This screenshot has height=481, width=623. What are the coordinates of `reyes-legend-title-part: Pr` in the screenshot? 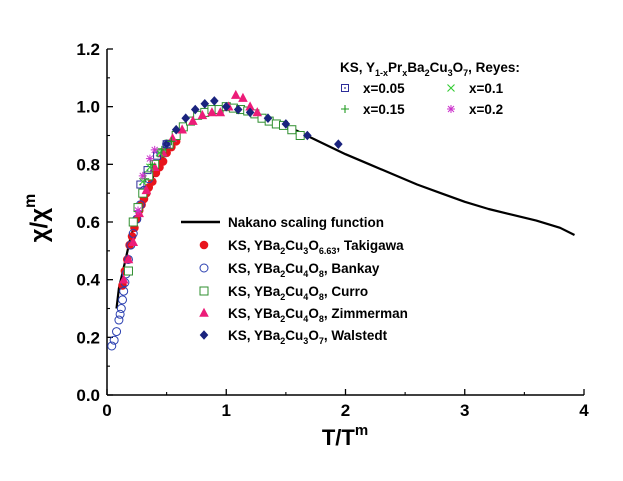 It's located at (395, 67).